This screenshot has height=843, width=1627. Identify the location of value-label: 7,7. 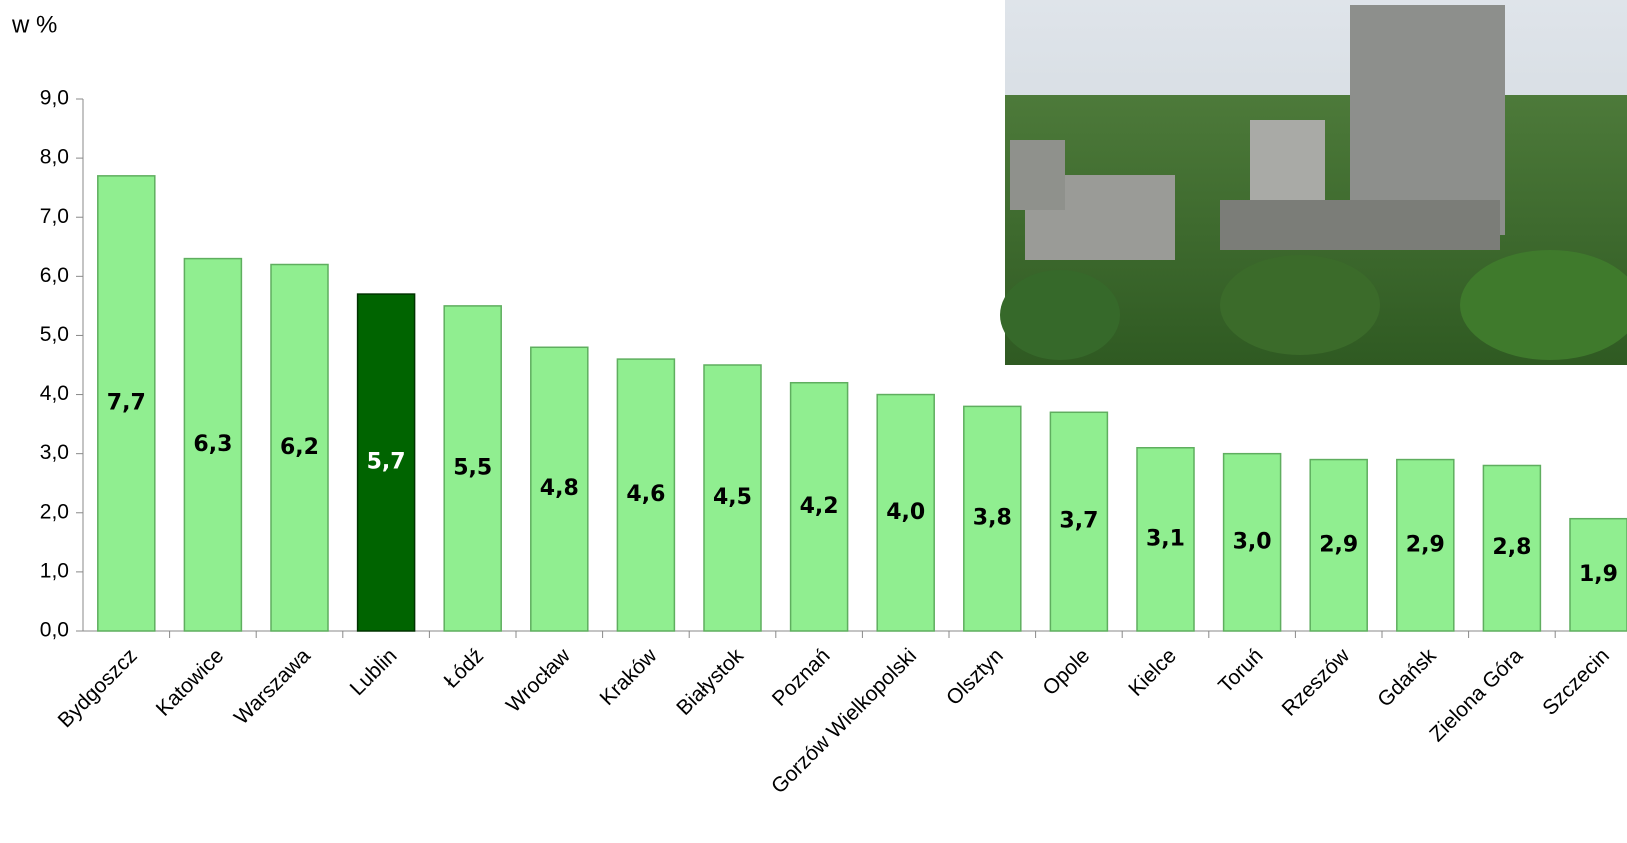
(126, 402).